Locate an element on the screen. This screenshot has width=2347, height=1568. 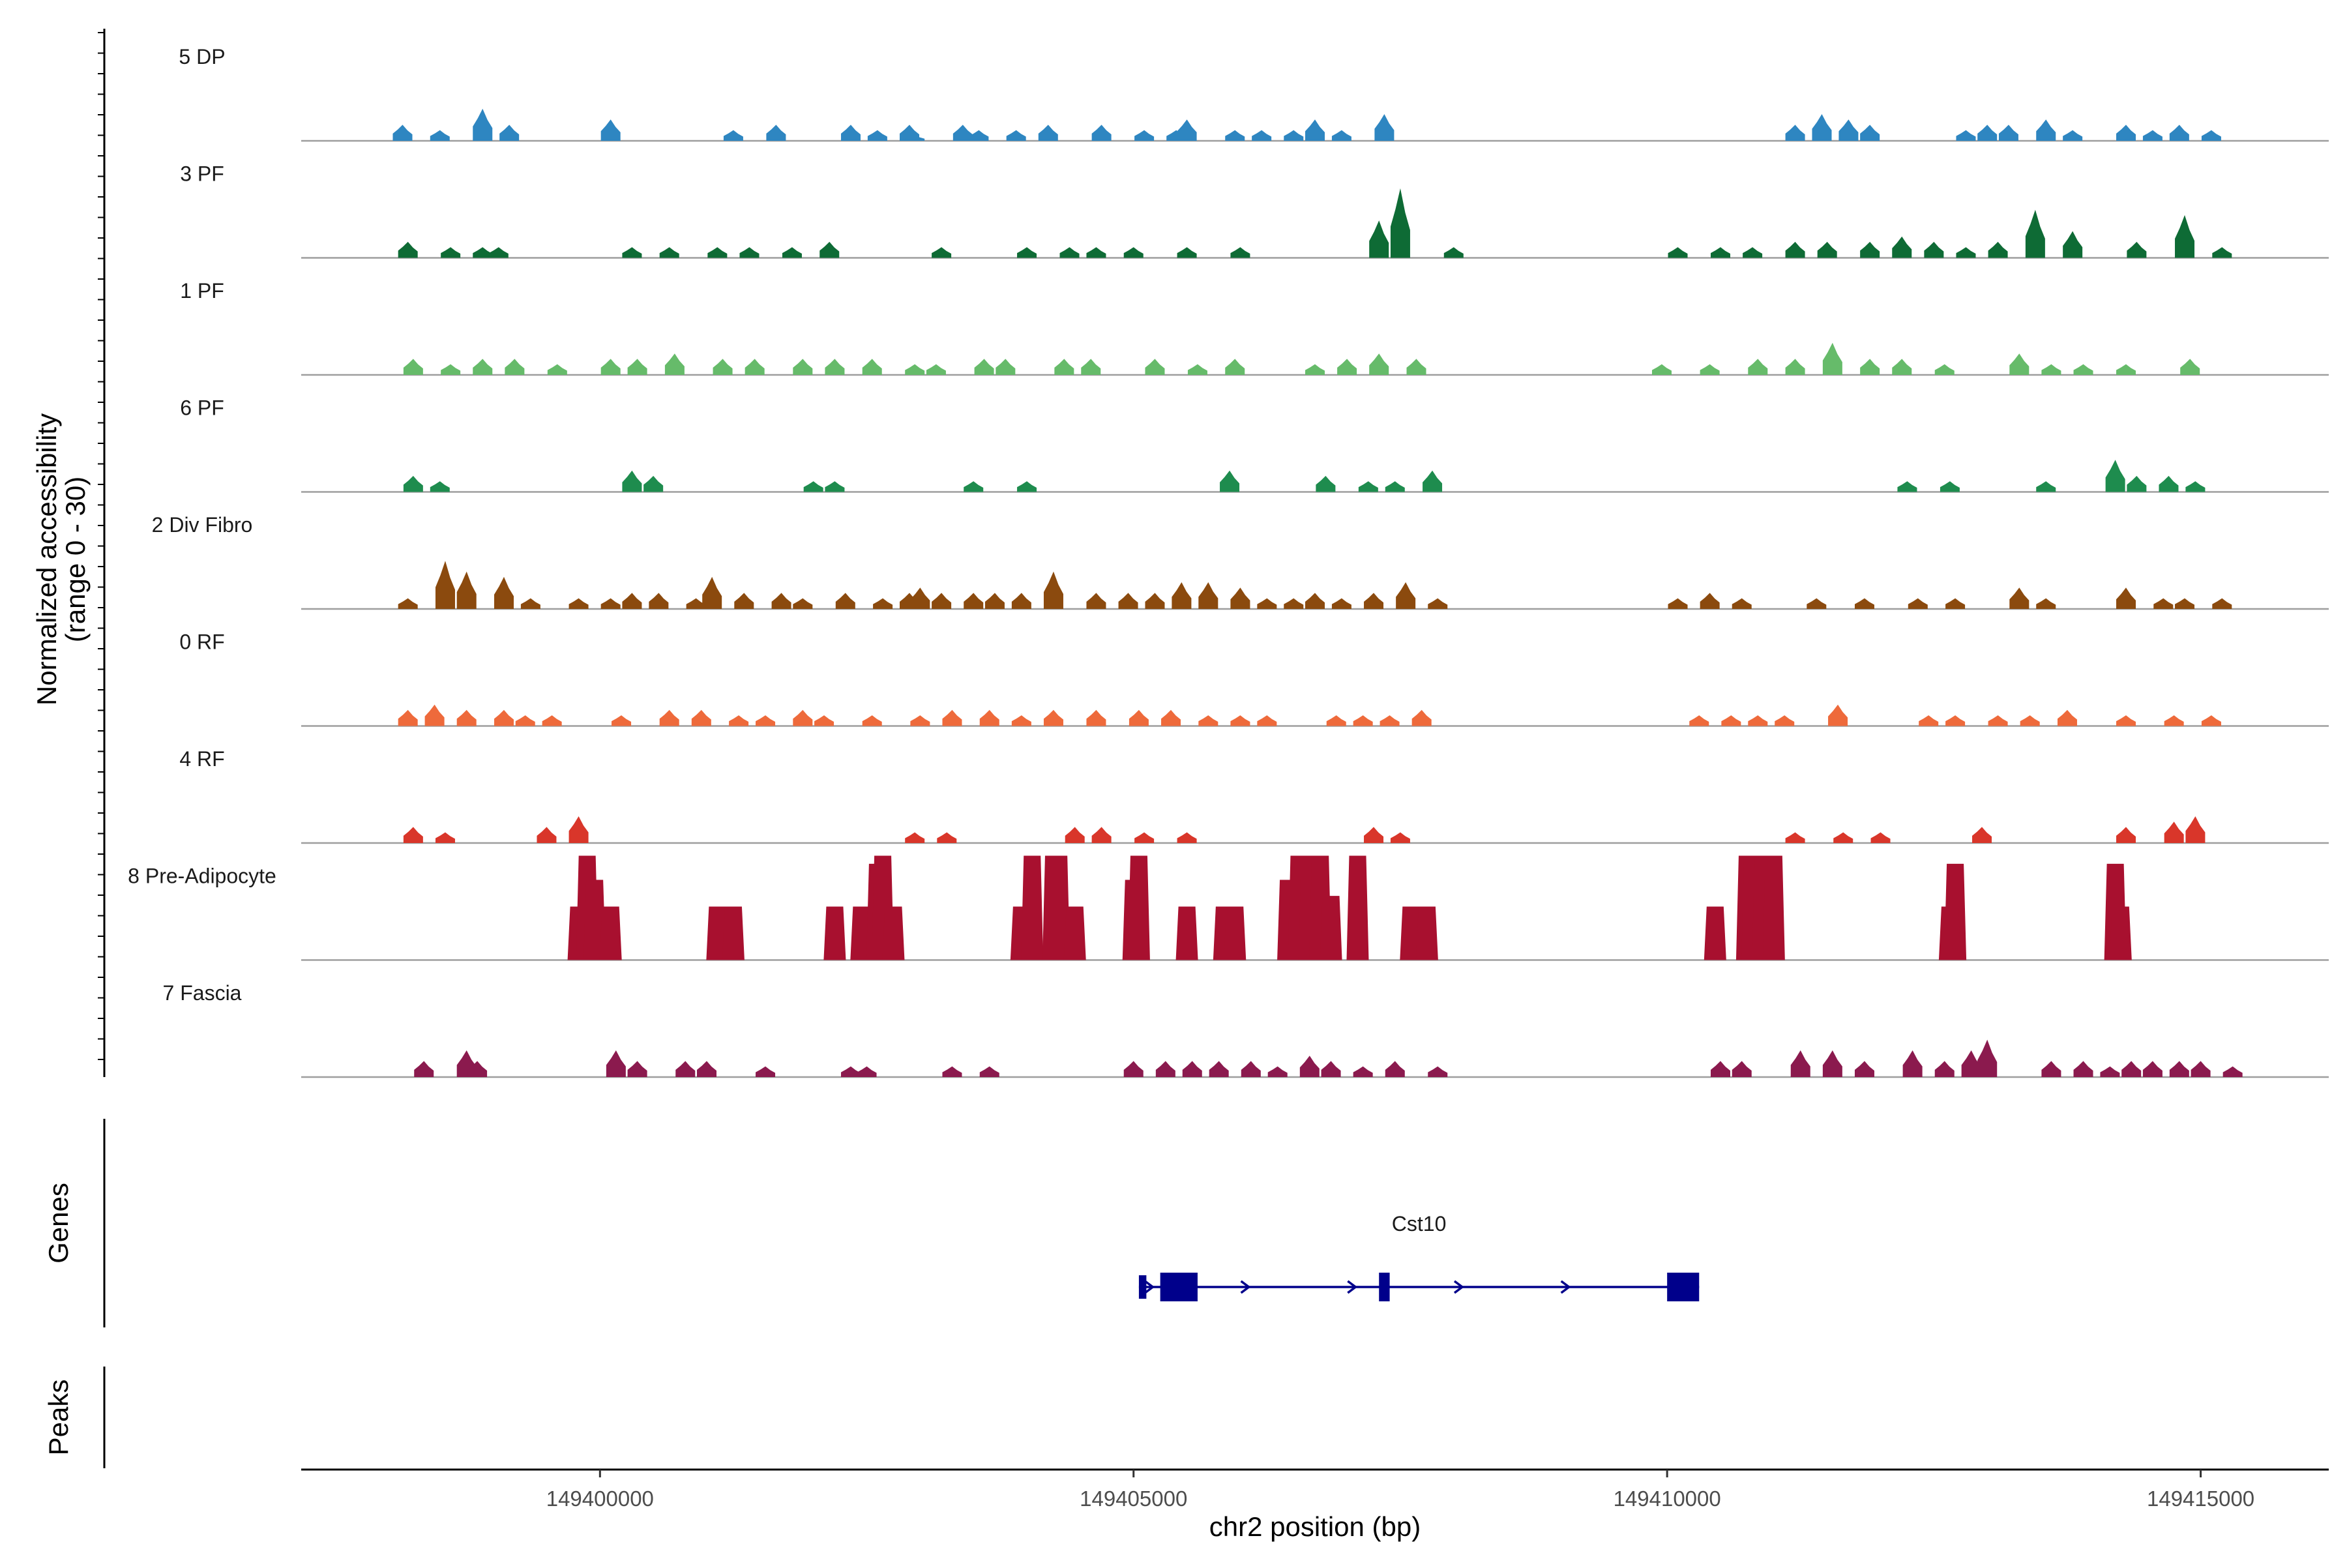
track-1-pf: 1 PF is located at coordinates (1254, 328).